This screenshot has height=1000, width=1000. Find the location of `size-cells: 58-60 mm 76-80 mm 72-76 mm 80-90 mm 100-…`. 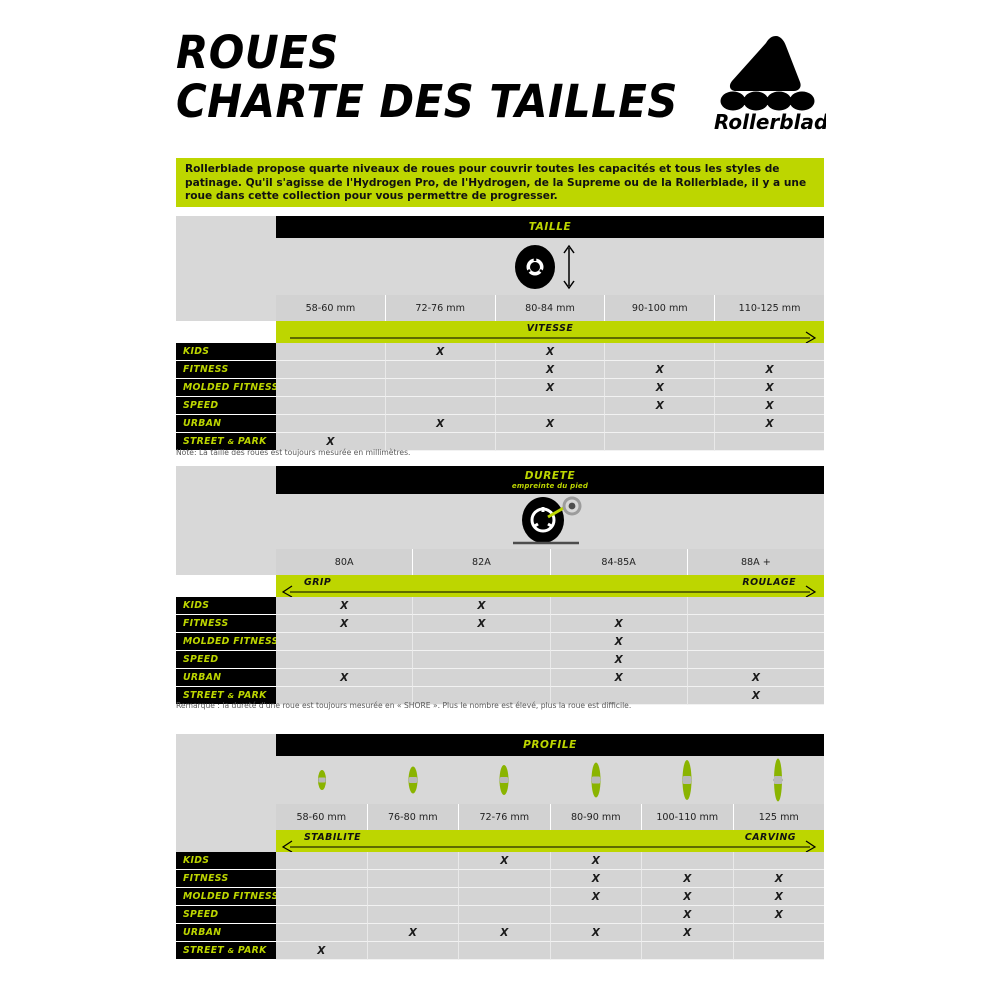

size-cells: 58-60 mm 76-80 mm 72-76 mm 80-90 mm 100-… is located at coordinates (550, 817).